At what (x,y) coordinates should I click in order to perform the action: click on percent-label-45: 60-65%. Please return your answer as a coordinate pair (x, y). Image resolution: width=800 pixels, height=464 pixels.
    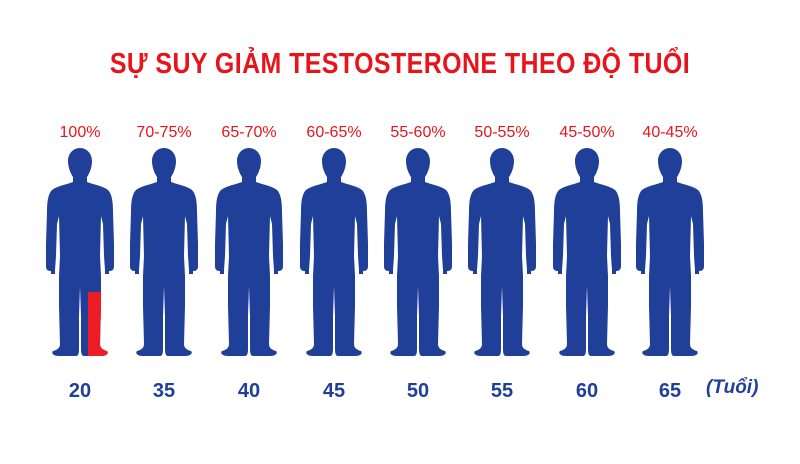
    Looking at the image, I should click on (333, 132).